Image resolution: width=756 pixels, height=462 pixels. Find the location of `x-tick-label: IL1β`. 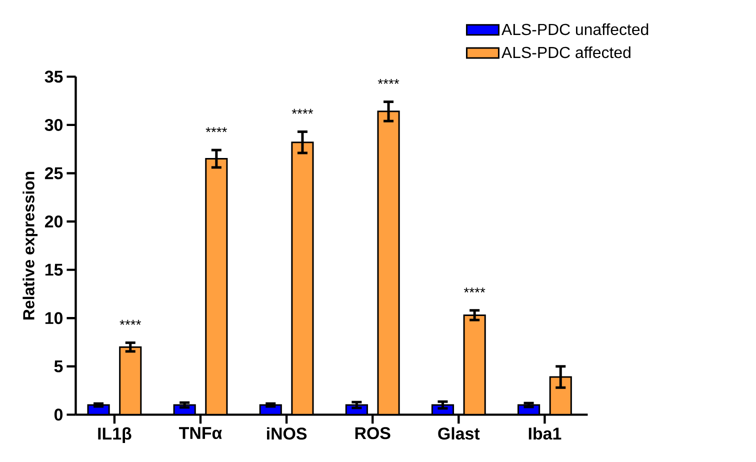

x-tick-label: IL1β is located at coordinates (115, 435).